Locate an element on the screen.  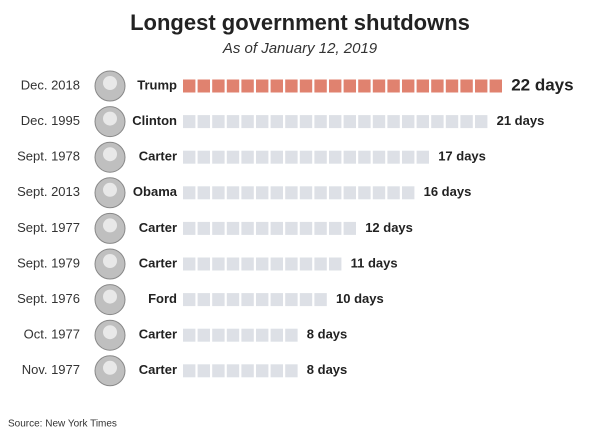
president-name: Clinton is located at coordinates (154, 120).